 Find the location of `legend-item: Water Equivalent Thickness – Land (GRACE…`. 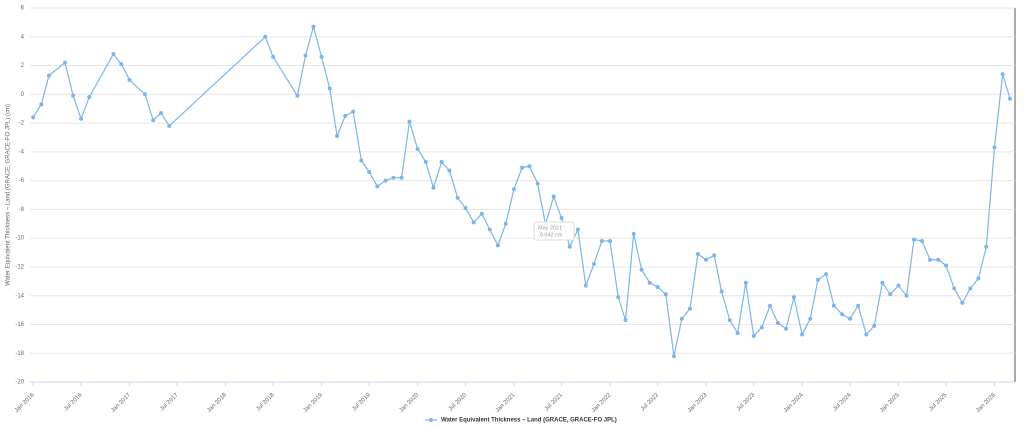

legend-item: Water Equivalent Thickness – Land (GRACE… is located at coordinates (521, 421).